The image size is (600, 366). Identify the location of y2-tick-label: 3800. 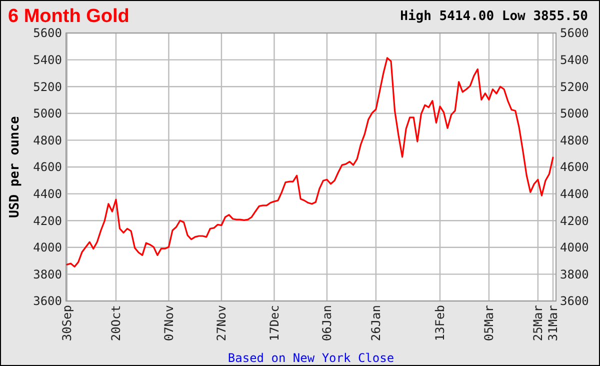
(574, 274).